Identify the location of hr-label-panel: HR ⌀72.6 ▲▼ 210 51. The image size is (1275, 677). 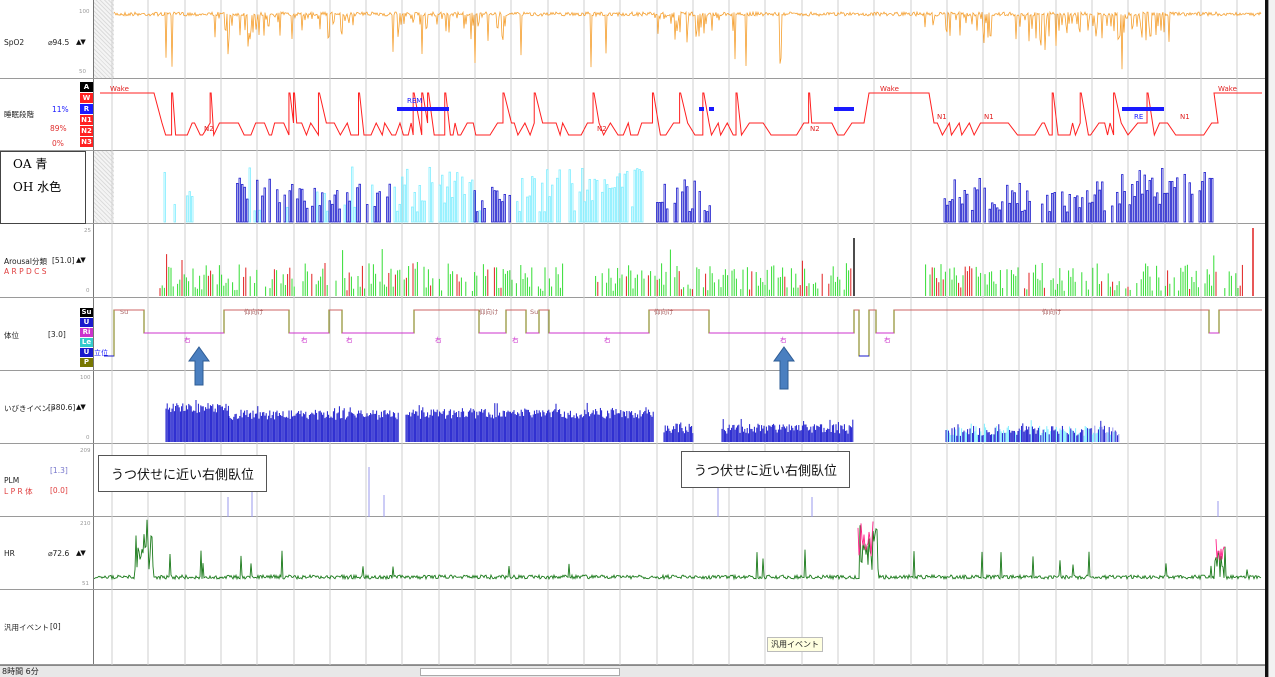
(47, 553).